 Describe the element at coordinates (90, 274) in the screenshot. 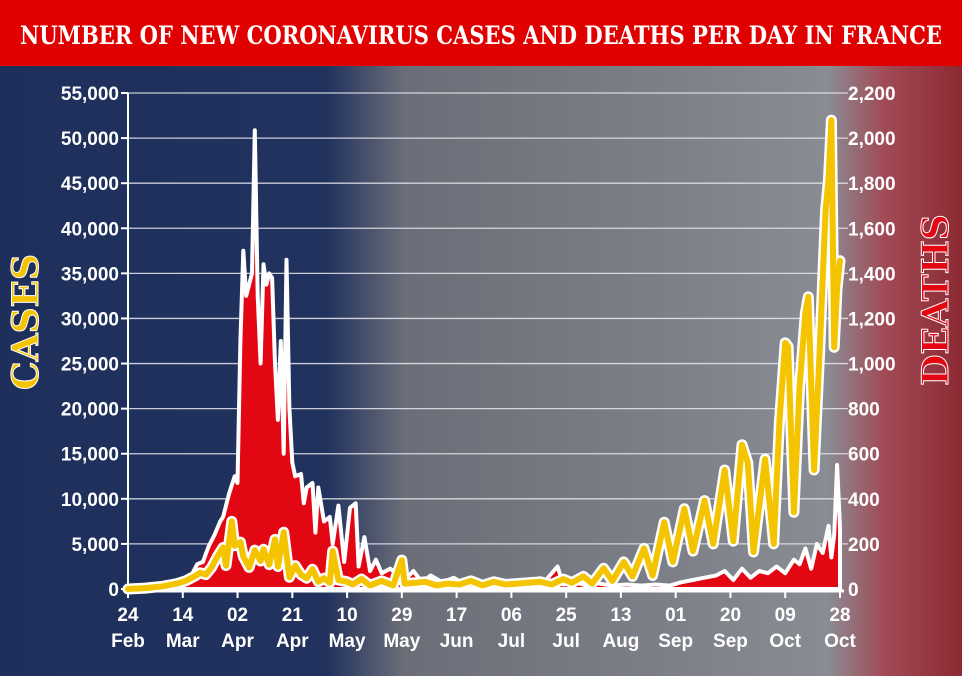

I see `y-tick-label-left: 35,000` at that location.